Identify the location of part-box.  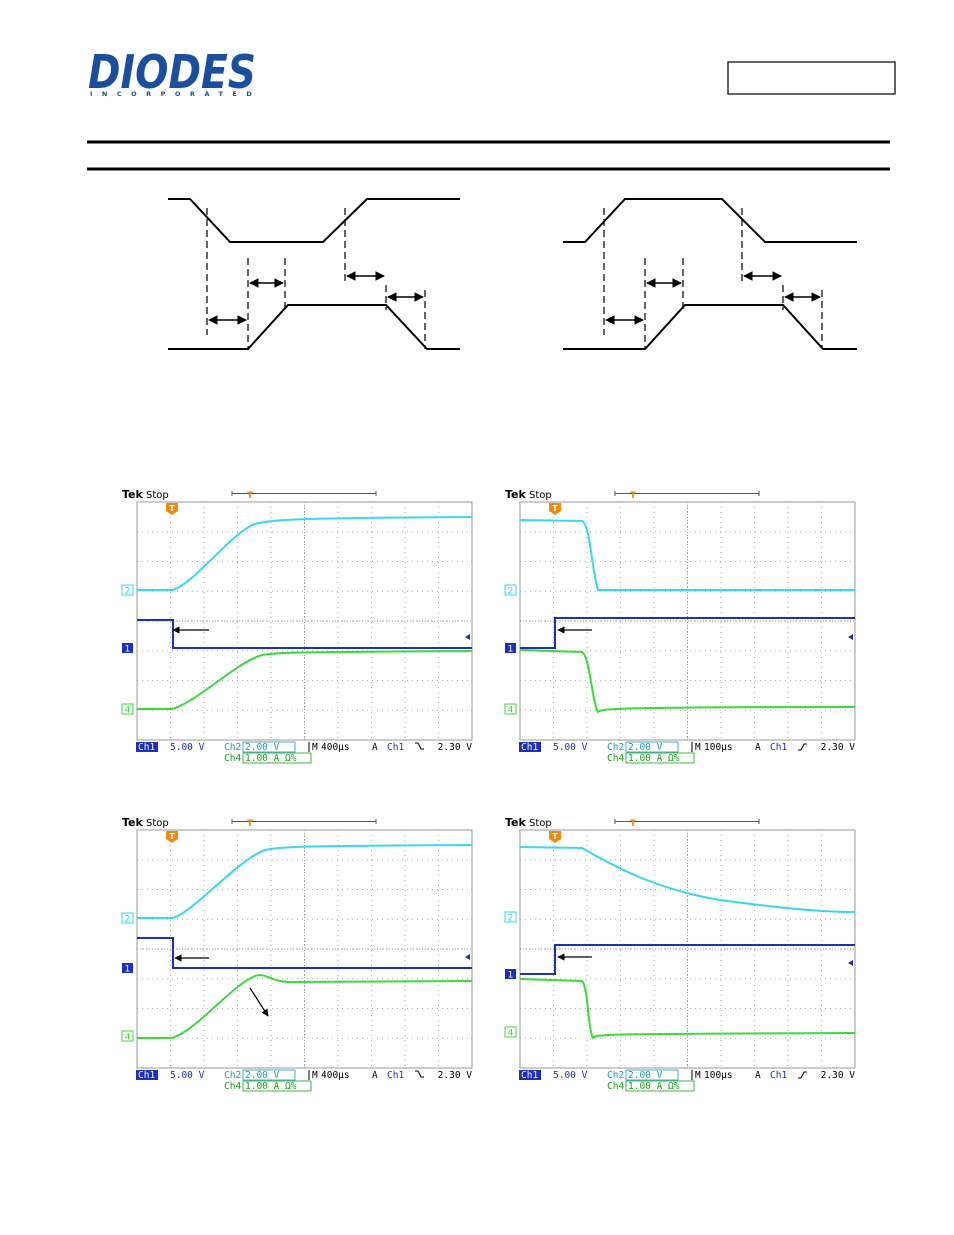
(811, 78).